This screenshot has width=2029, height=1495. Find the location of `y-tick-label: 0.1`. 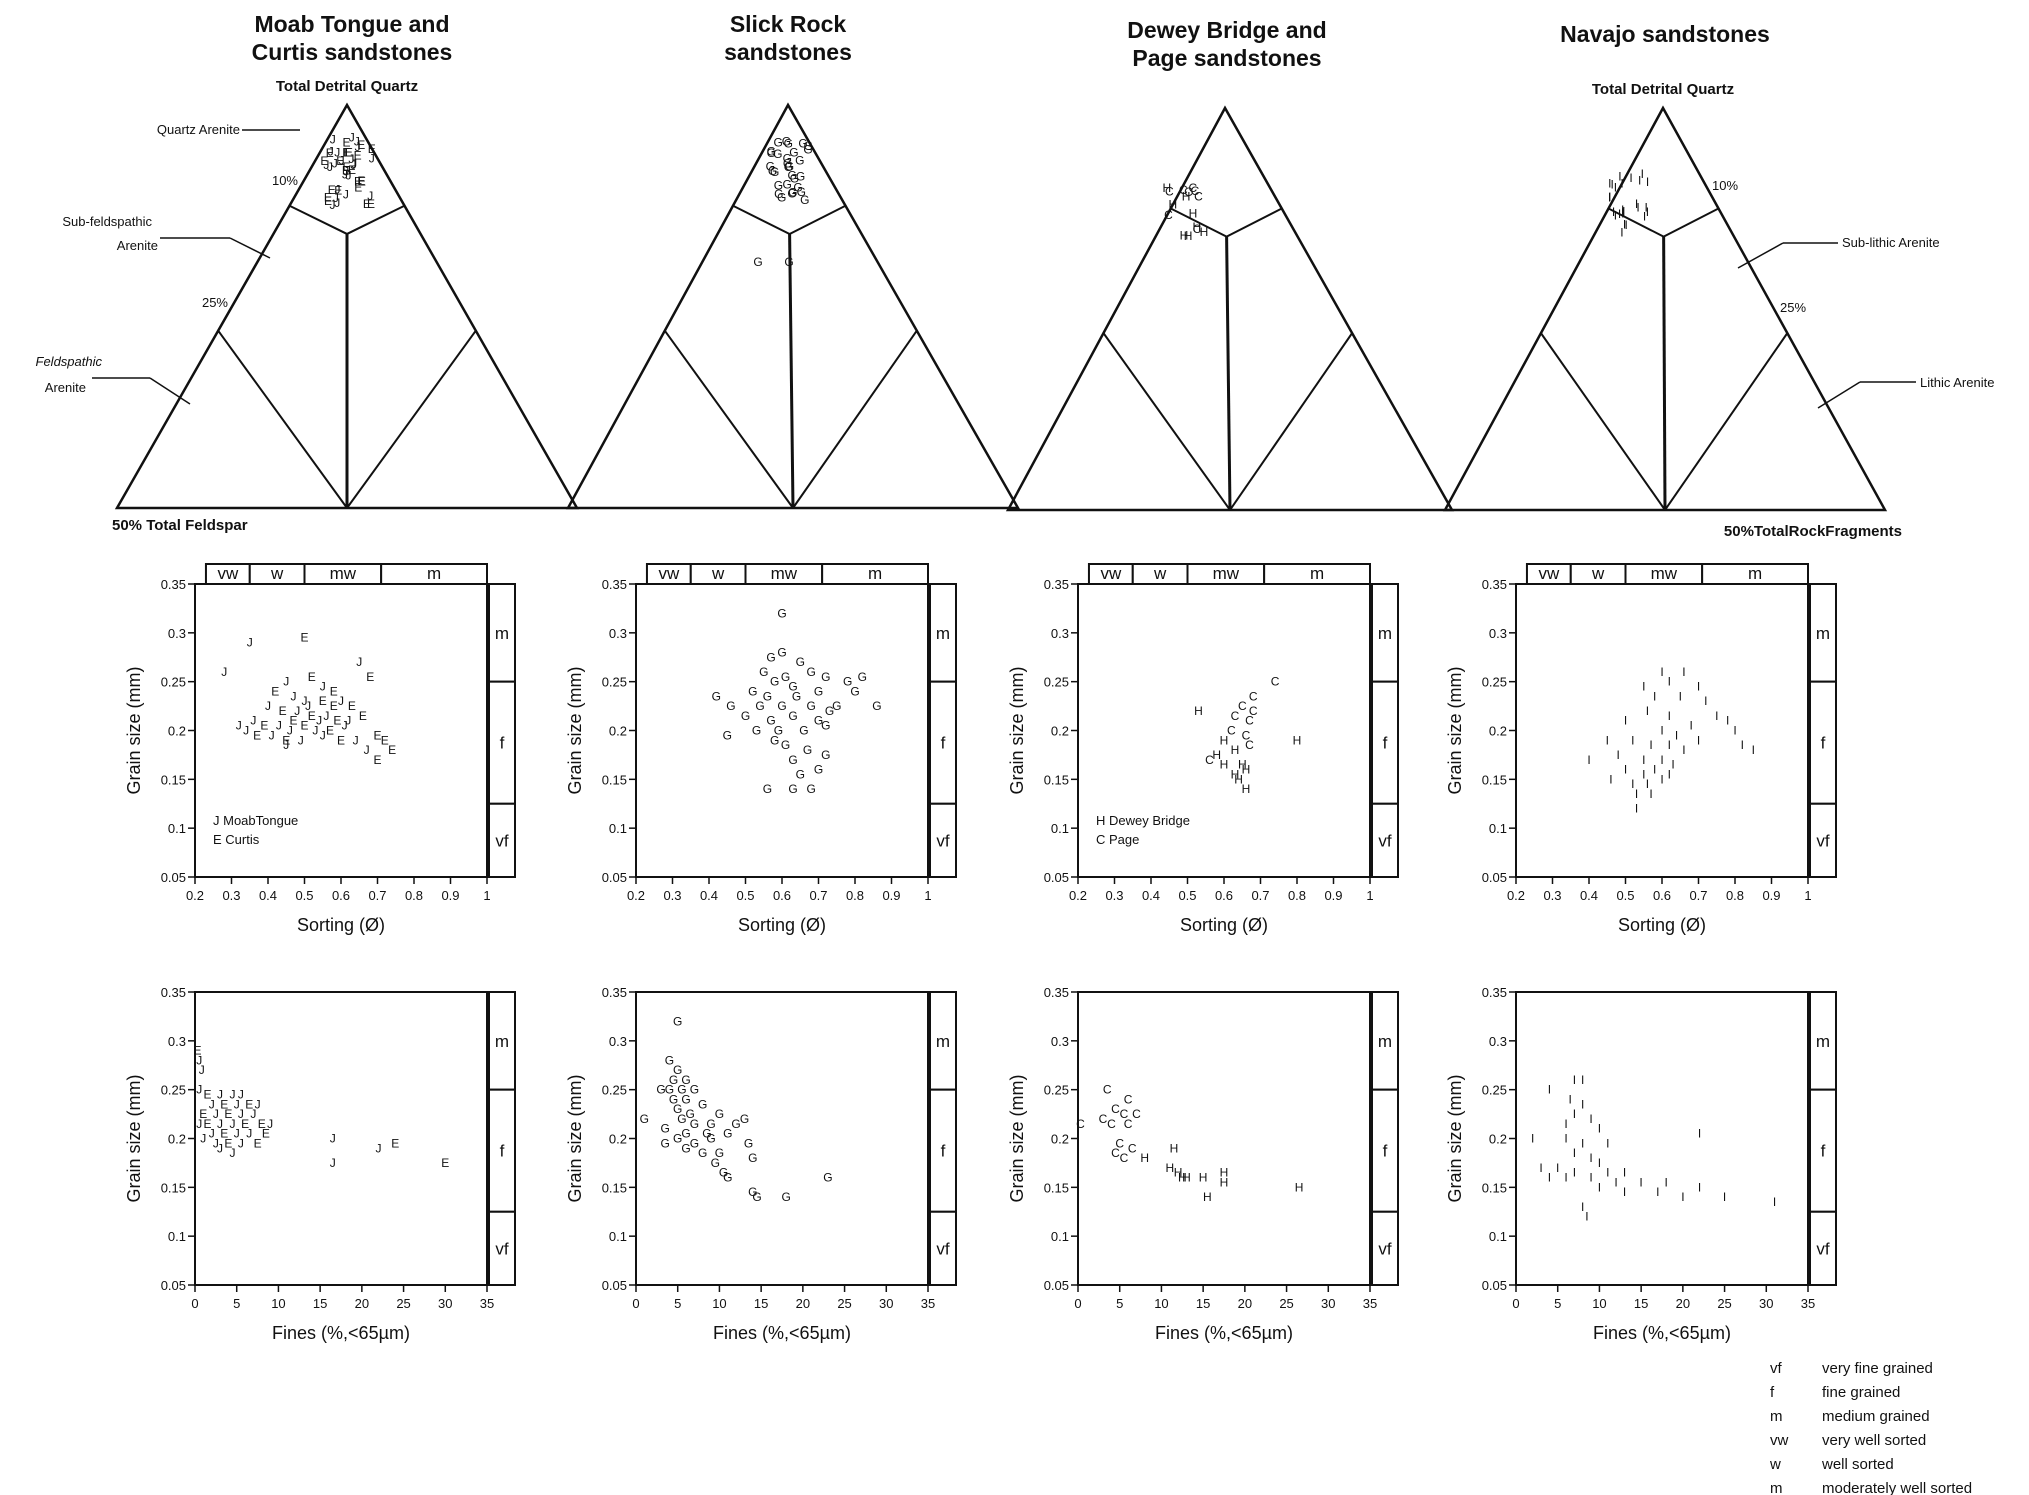

y-tick-label: 0.1 is located at coordinates (177, 828).